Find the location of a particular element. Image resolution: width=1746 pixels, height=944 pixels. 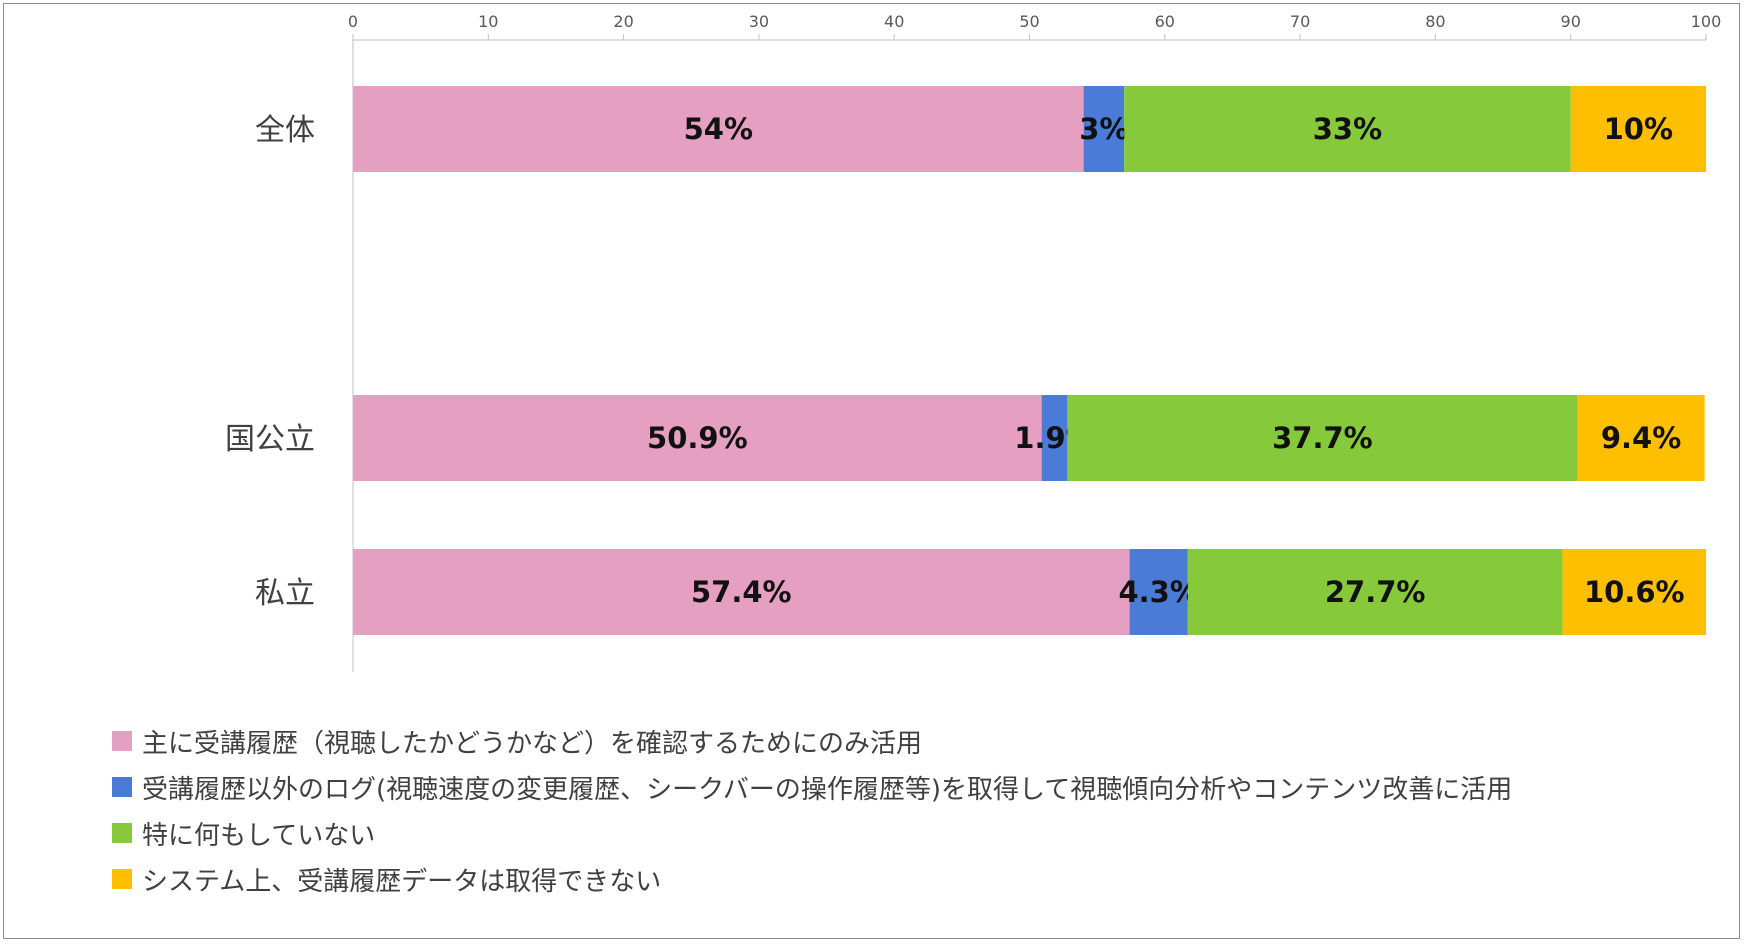

data-label: 33% is located at coordinates (1347, 129).